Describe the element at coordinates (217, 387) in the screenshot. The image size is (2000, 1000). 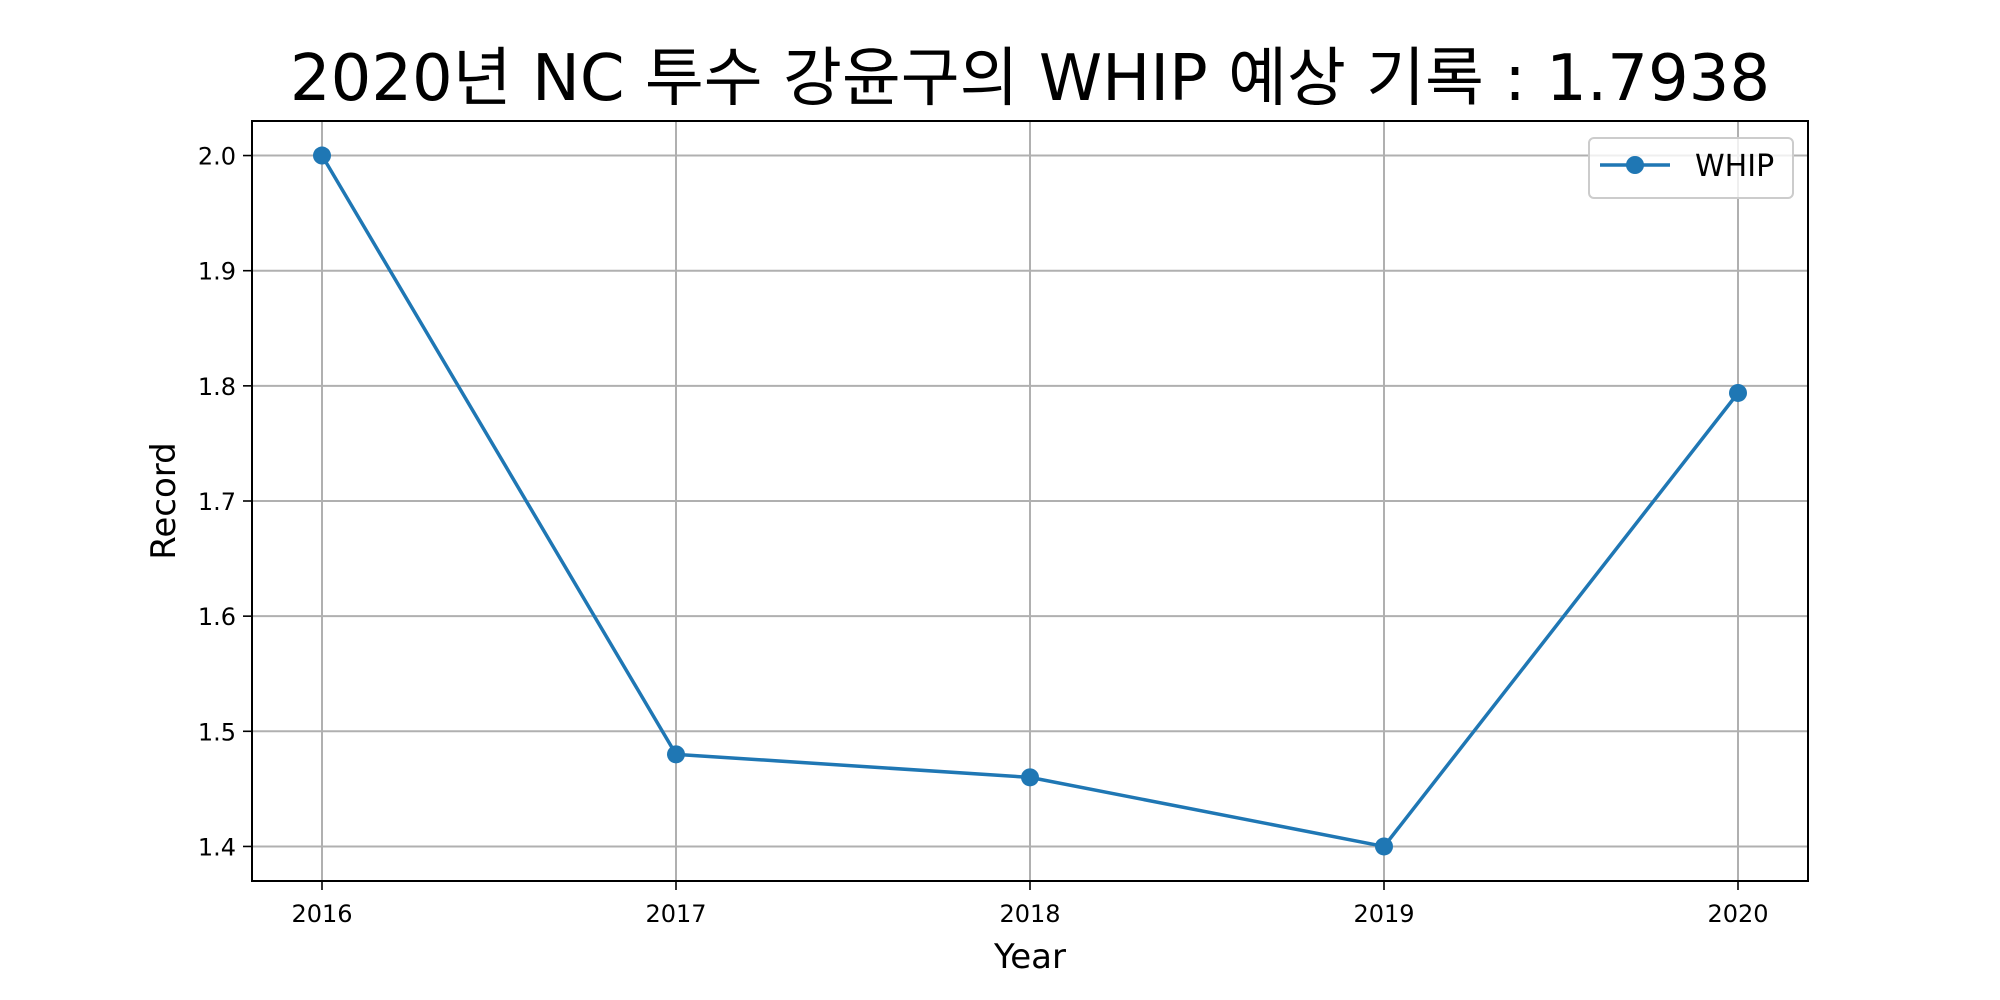
I see `y-tick-label: 1.8` at that location.